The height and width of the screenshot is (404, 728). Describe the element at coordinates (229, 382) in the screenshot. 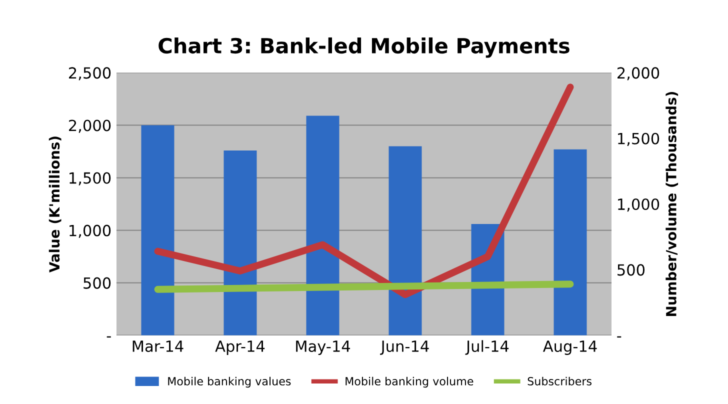

I see `legend-label: Mobile banking values` at that location.